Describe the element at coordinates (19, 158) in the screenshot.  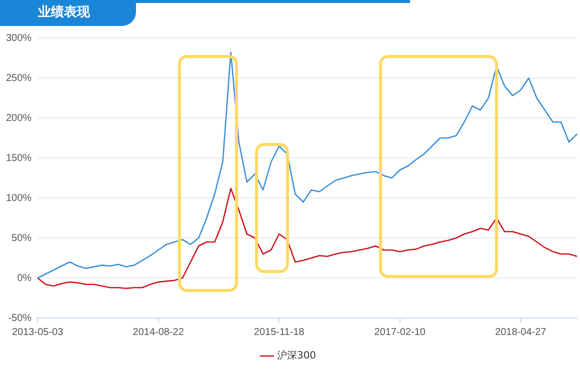
I see `y-tick-label: 150%` at that location.